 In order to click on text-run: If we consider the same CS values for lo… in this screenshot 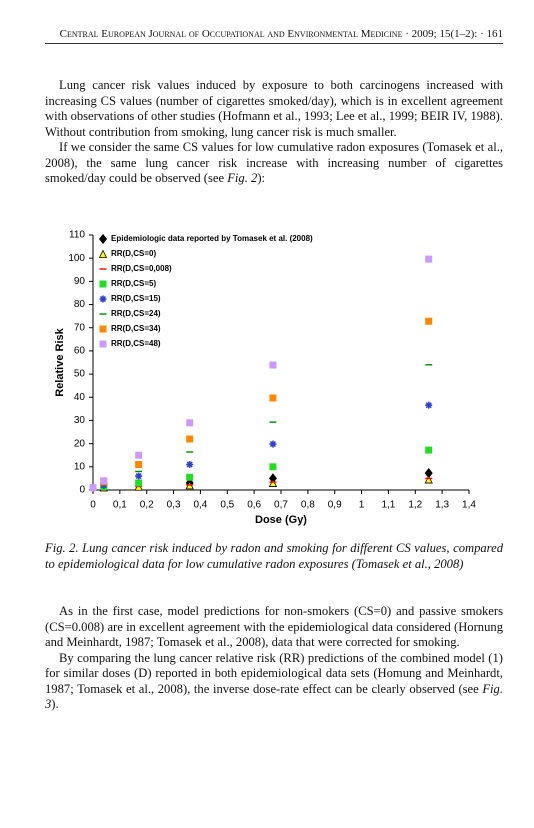, I will do `click(274, 162)`.